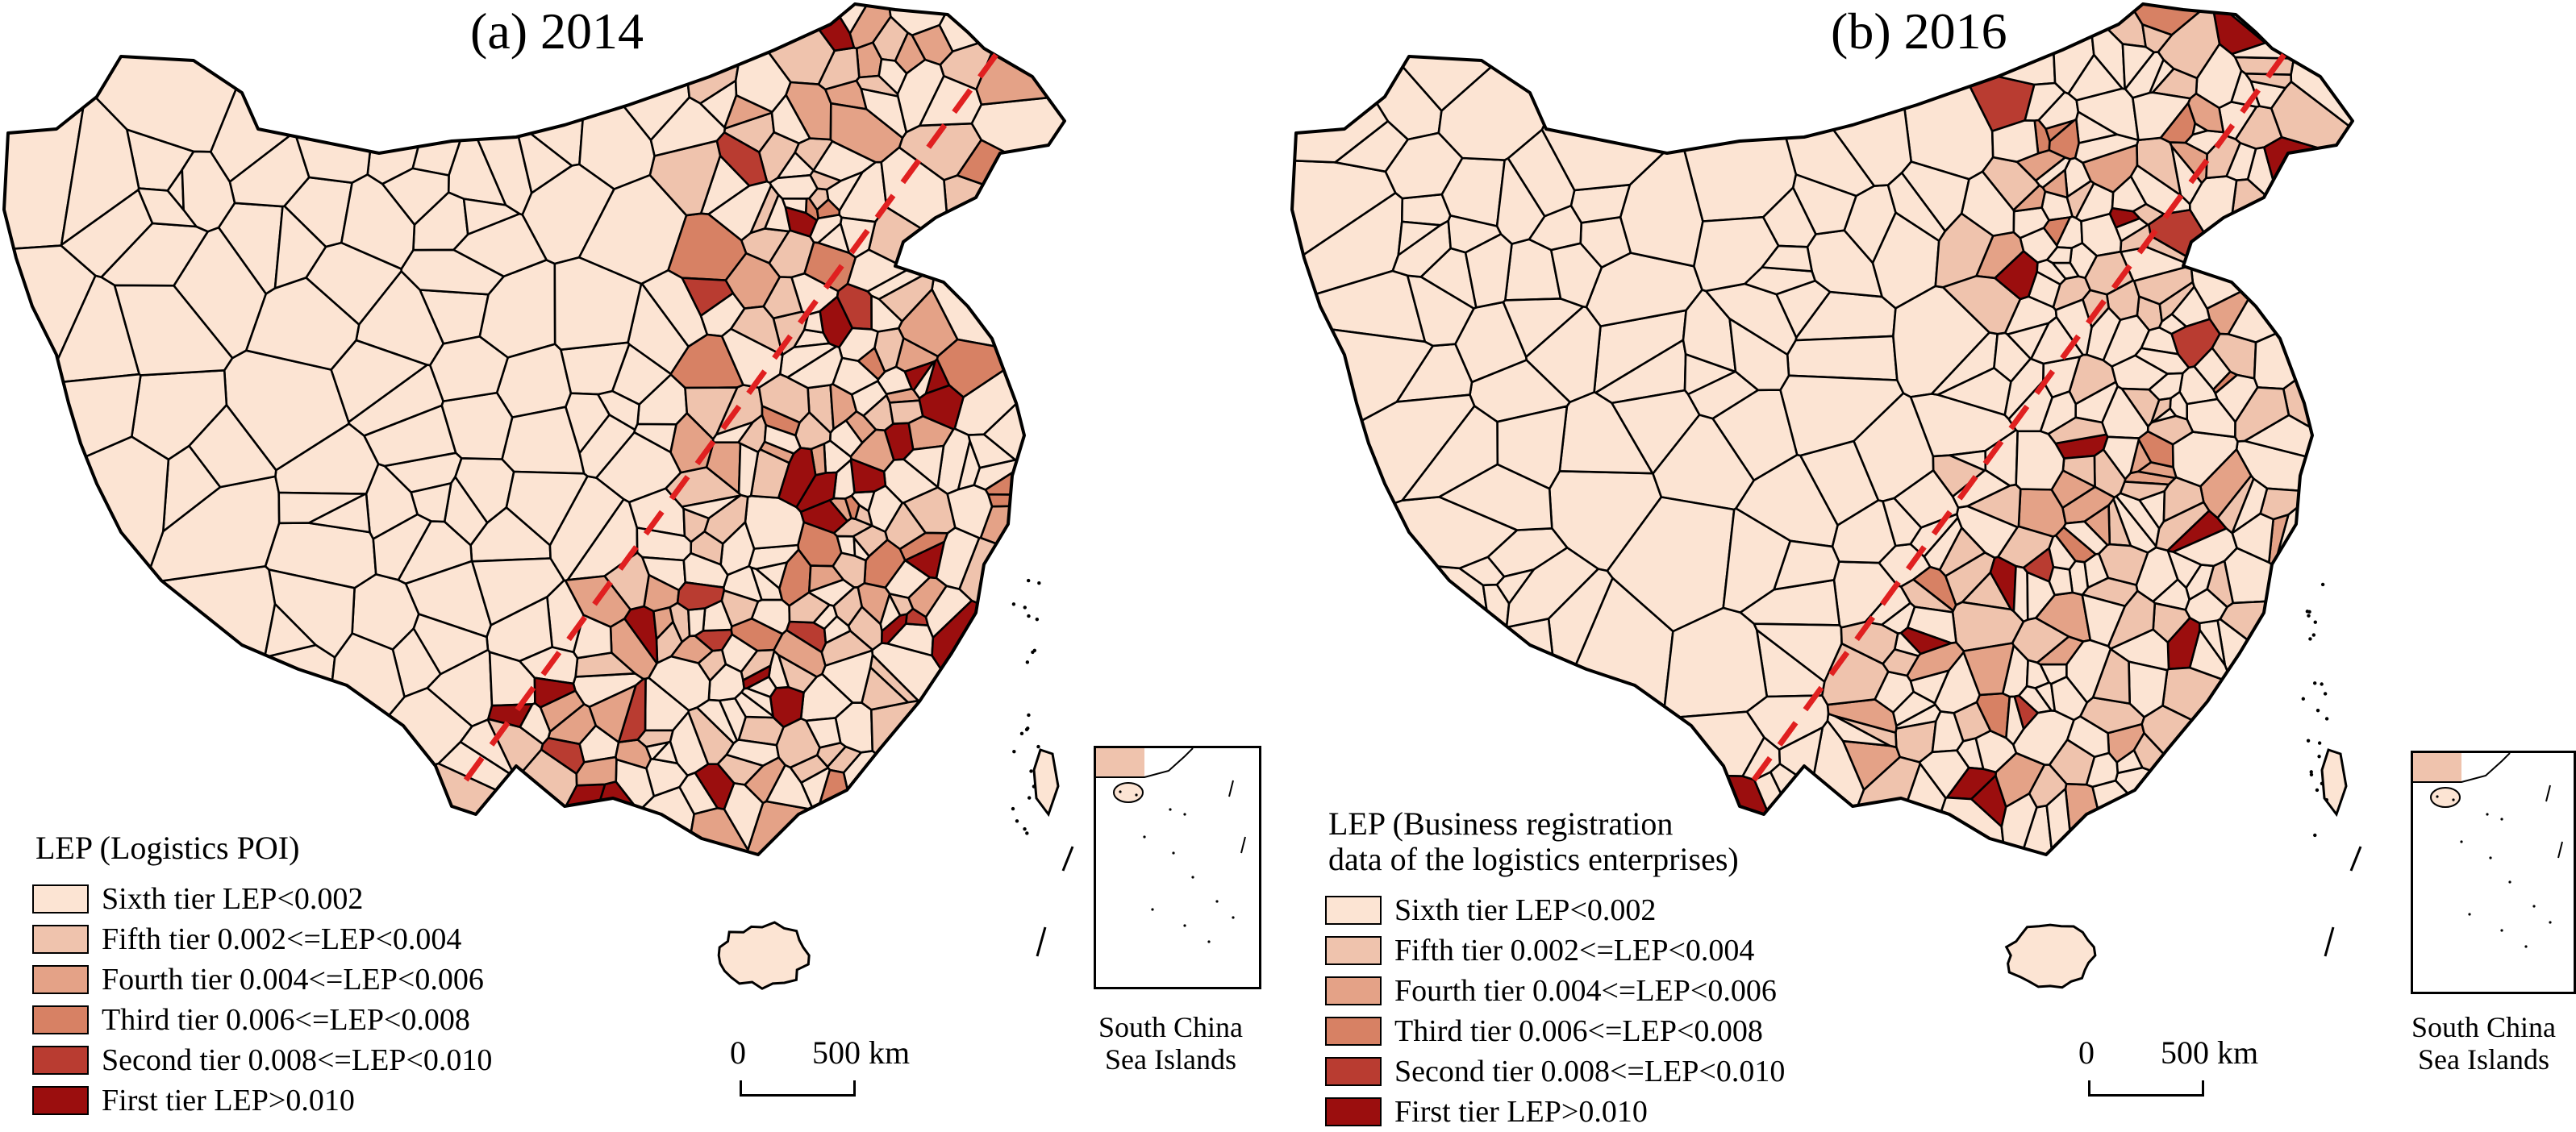  I want to click on legend-label: Fifth tier 0.002<=LEP<0.004, so click(1574, 951).